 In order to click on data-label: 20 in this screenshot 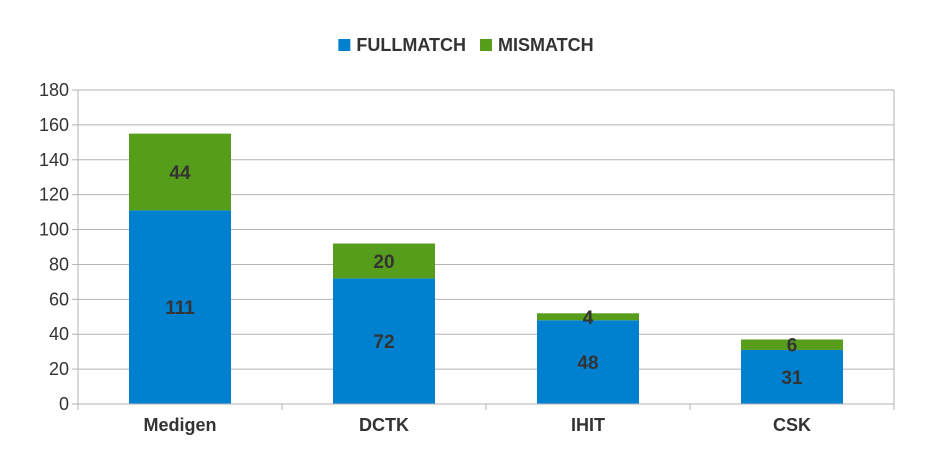, I will do `click(383, 262)`.